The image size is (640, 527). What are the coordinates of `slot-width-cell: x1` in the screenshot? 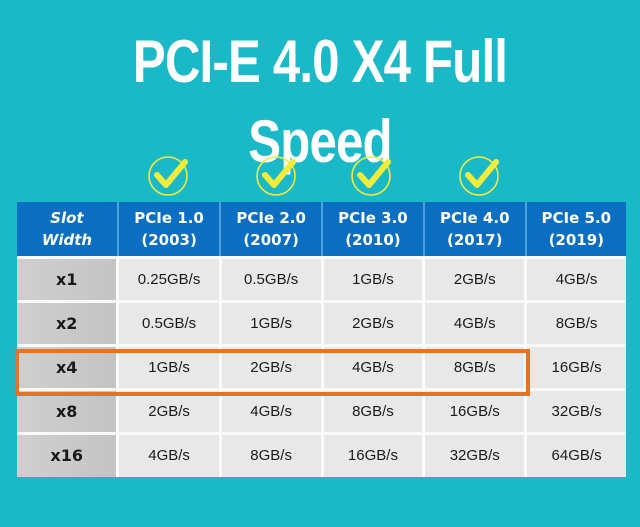 It's located at (68, 278).